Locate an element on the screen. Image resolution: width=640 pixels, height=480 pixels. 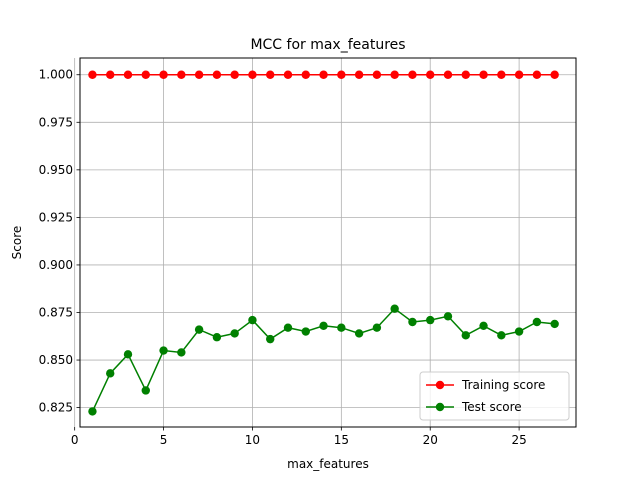
y-tick-label: 0.825 is located at coordinates (56, 408).